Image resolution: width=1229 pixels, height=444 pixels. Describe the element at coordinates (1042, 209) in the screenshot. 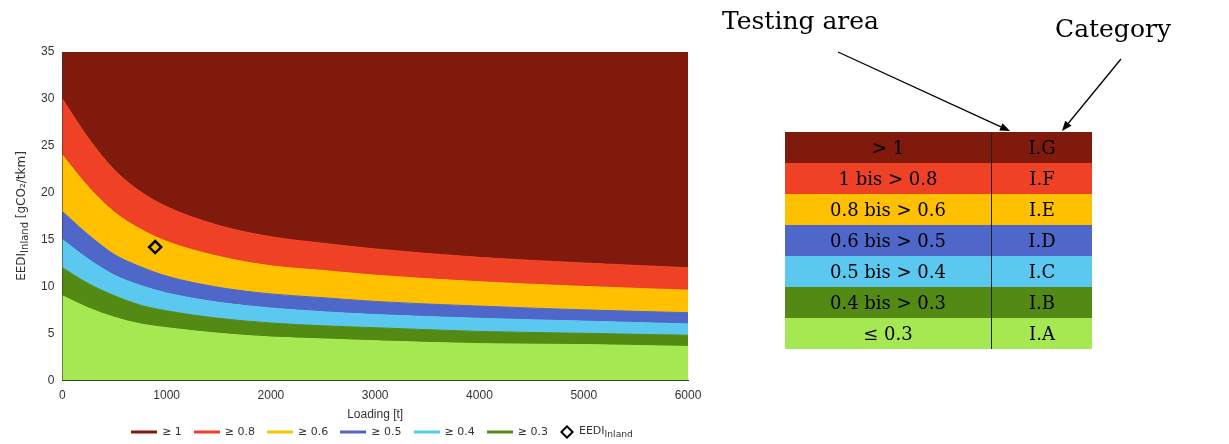

I see `category-label: I.E` at that location.